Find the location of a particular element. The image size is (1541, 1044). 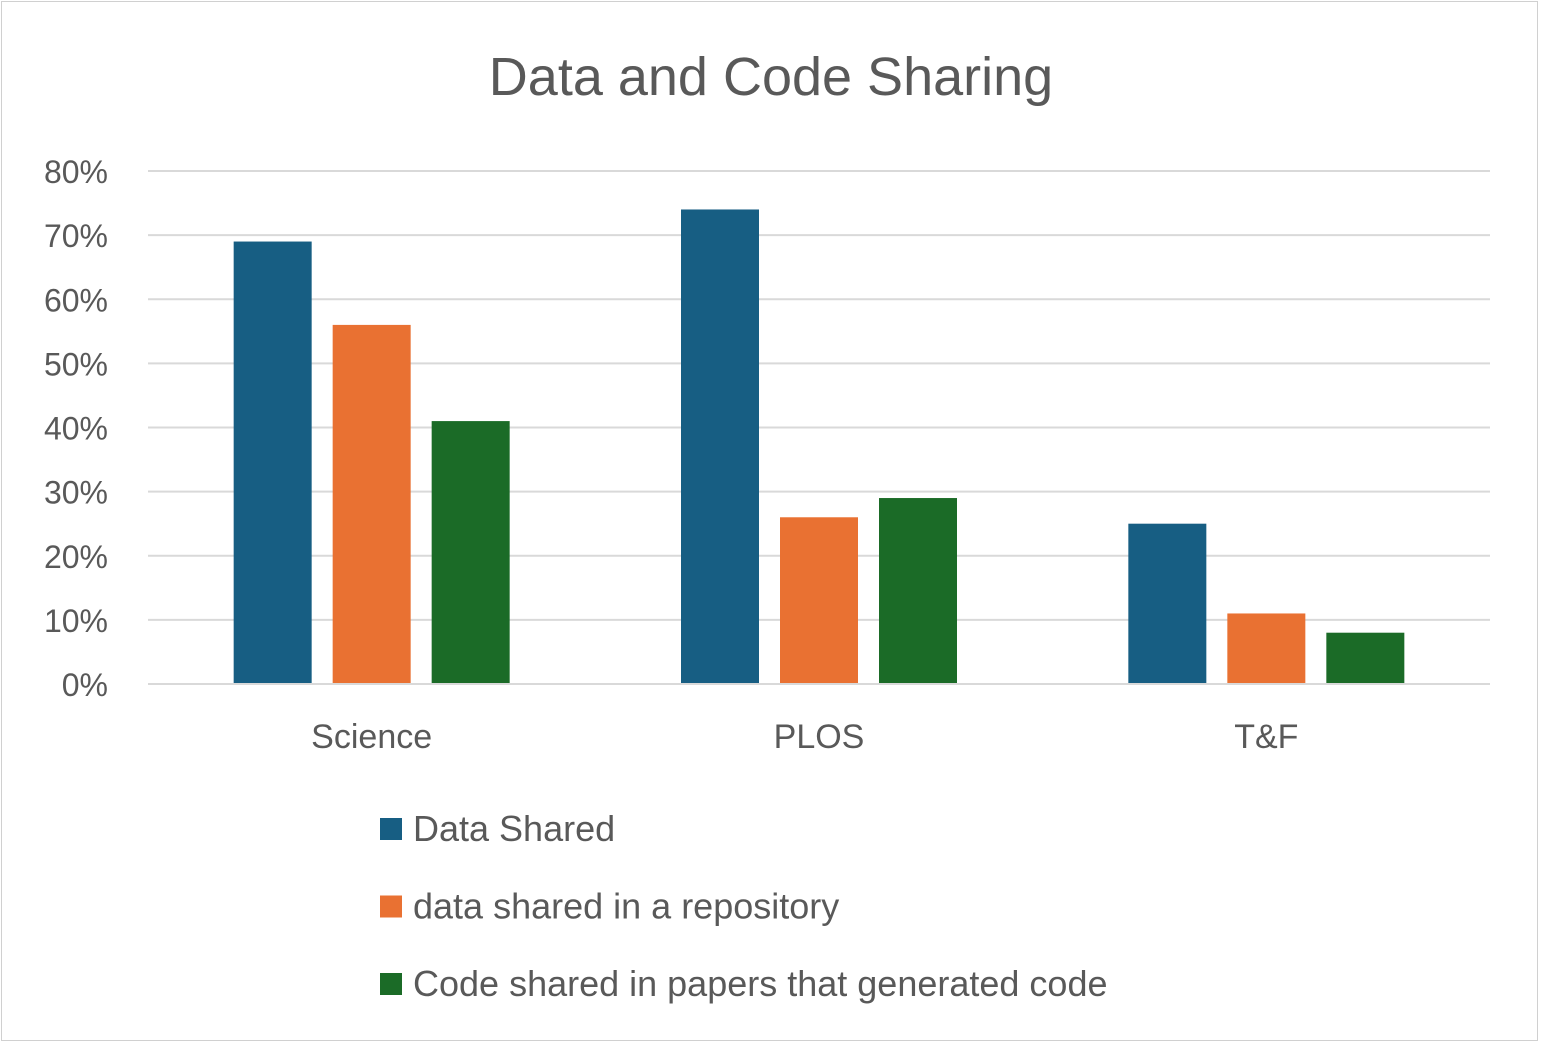

y-tick-label: 20% is located at coordinates (76, 557).